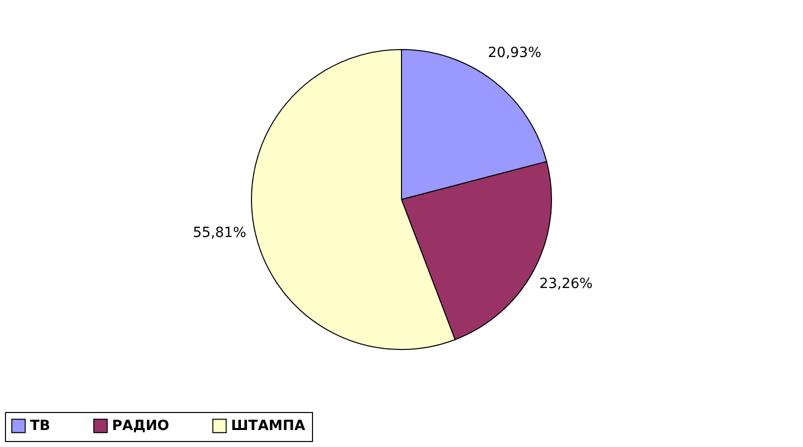 The height and width of the screenshot is (447, 803). Describe the element at coordinates (268, 426) in the screenshot. I see `legend-label: ШТАМПА` at that location.